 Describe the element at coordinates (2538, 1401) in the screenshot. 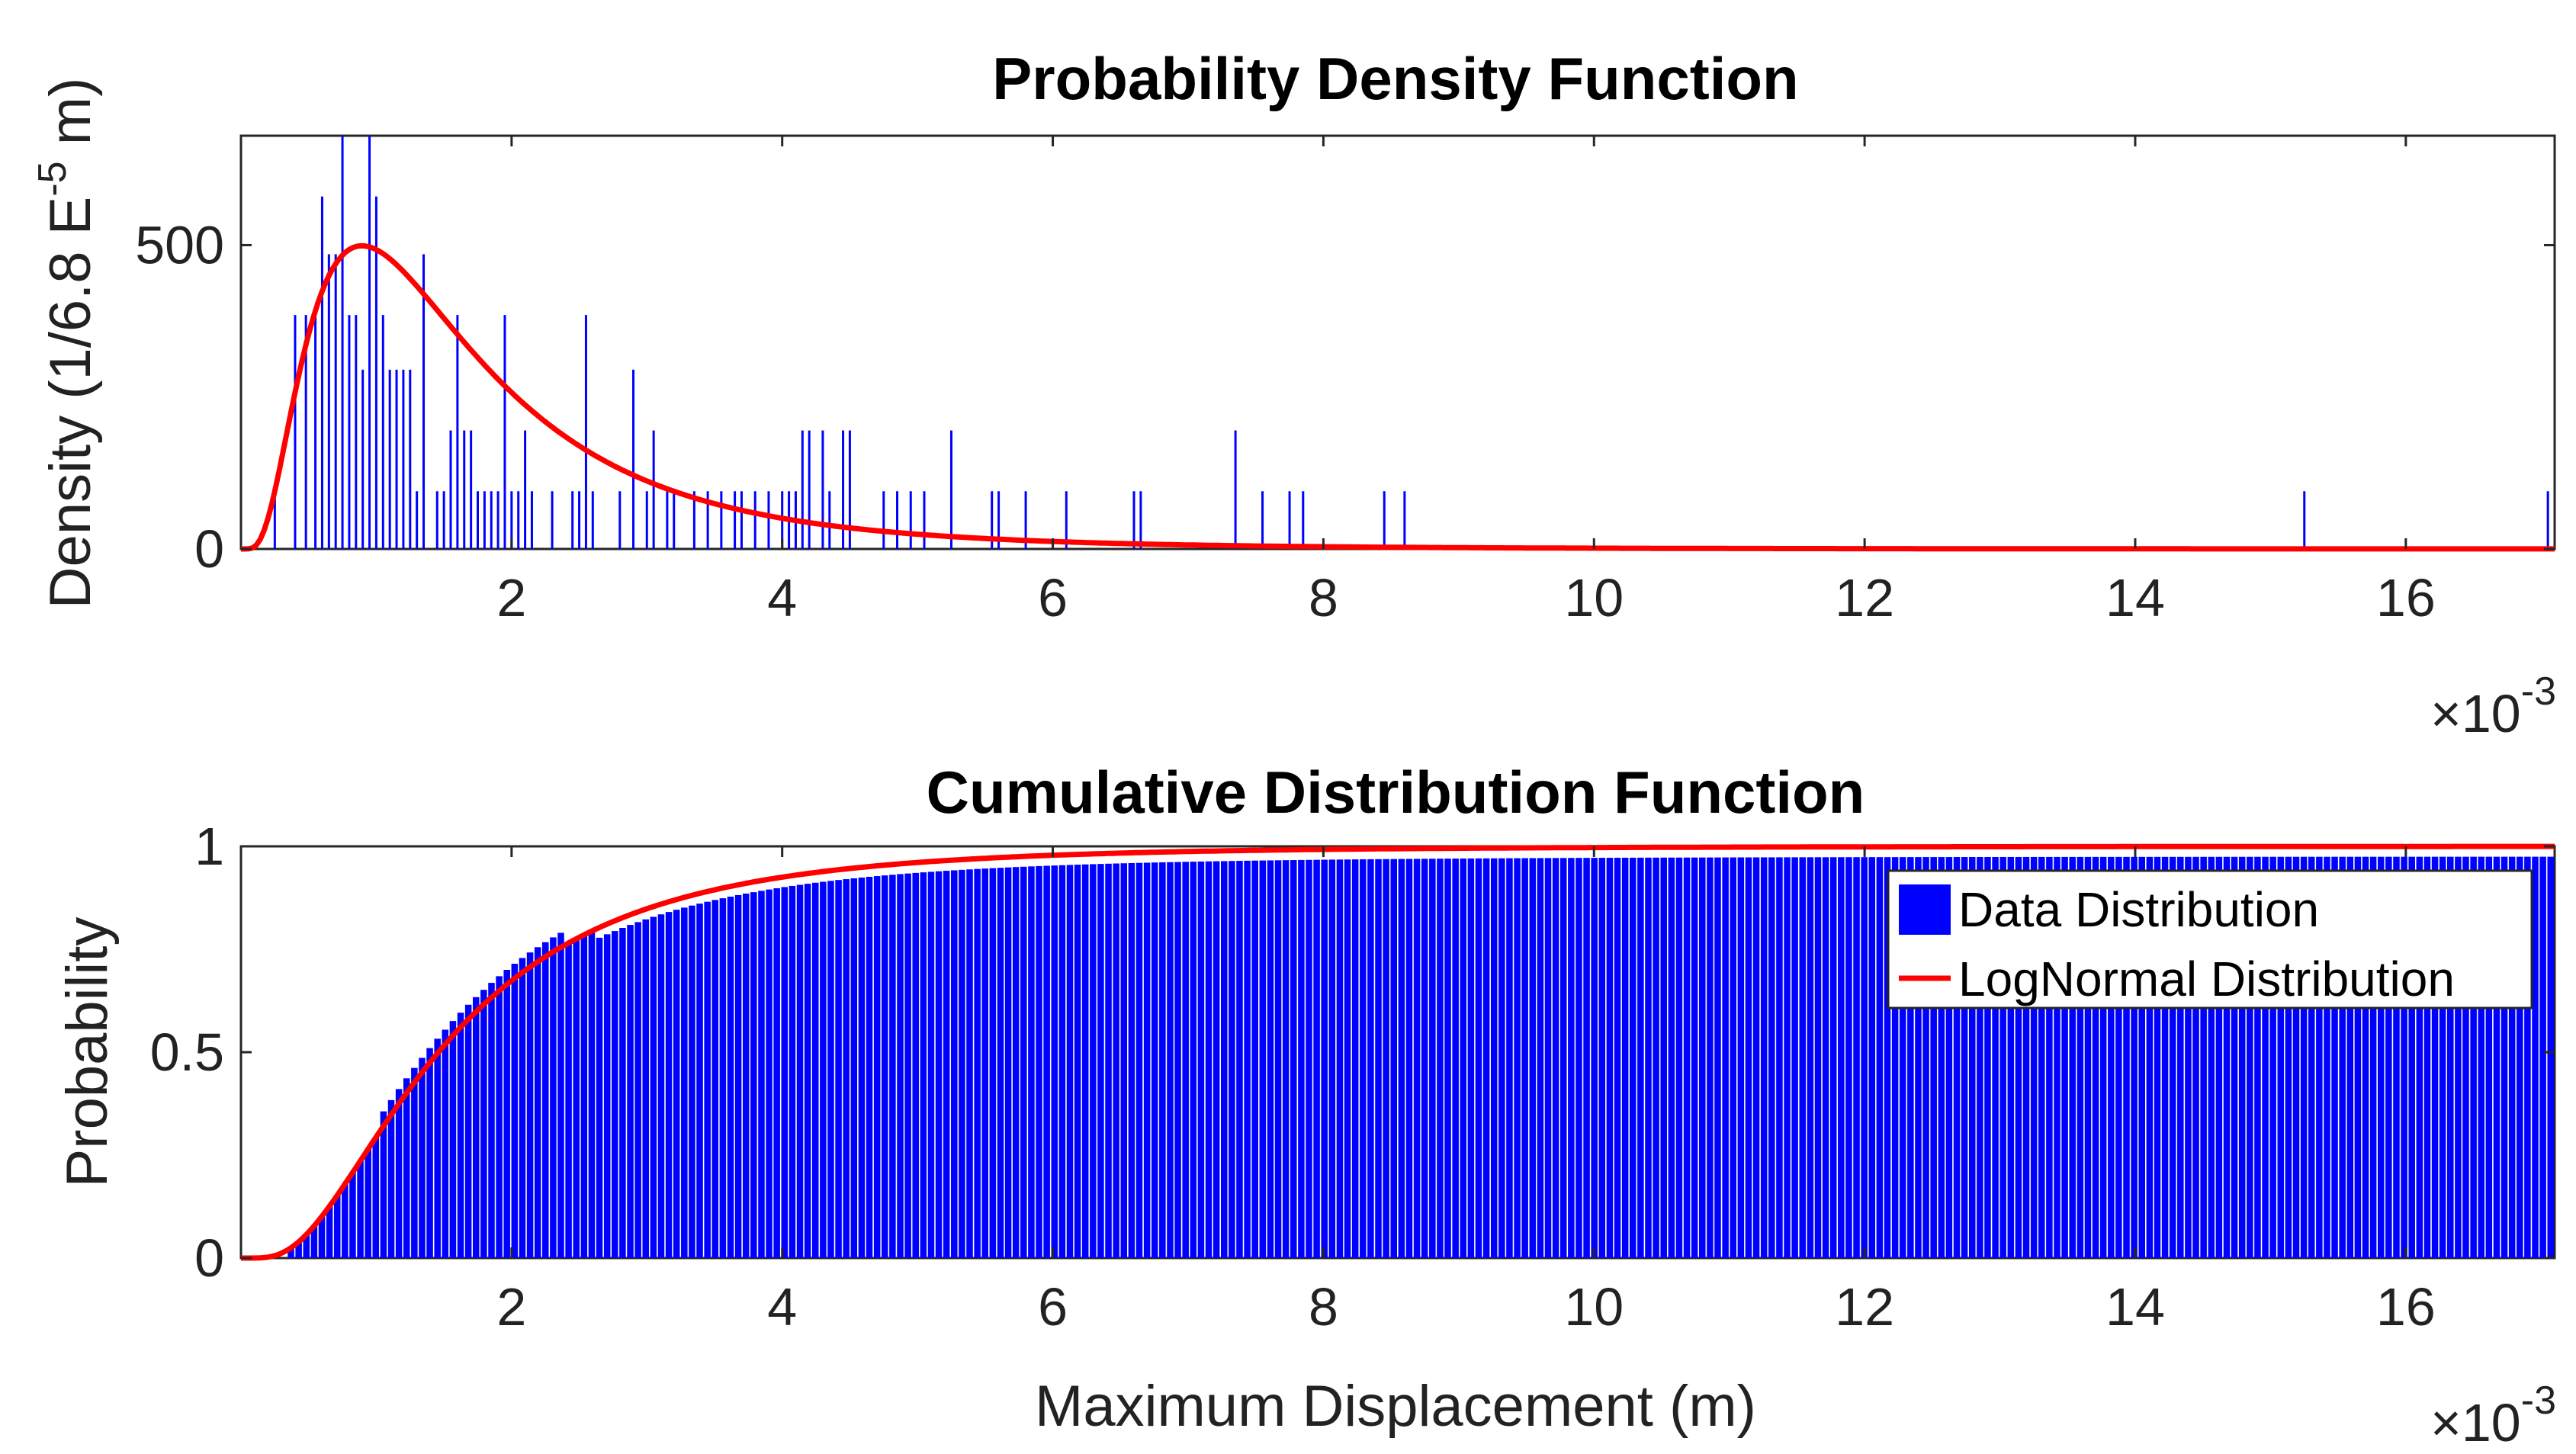

I see `cdf-x-multiplier-exp: -3` at that location.